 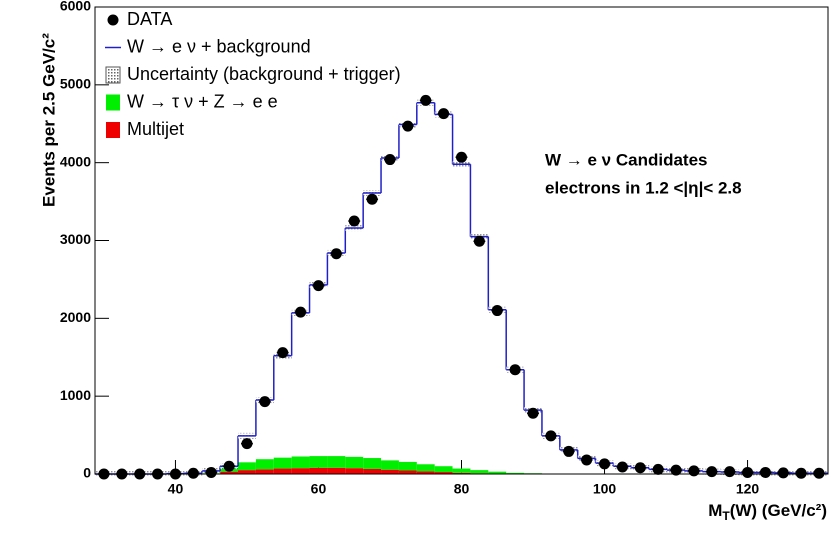 What do you see at coordinates (113, 20) in the screenshot?
I see `legend-marker` at bounding box center [113, 20].